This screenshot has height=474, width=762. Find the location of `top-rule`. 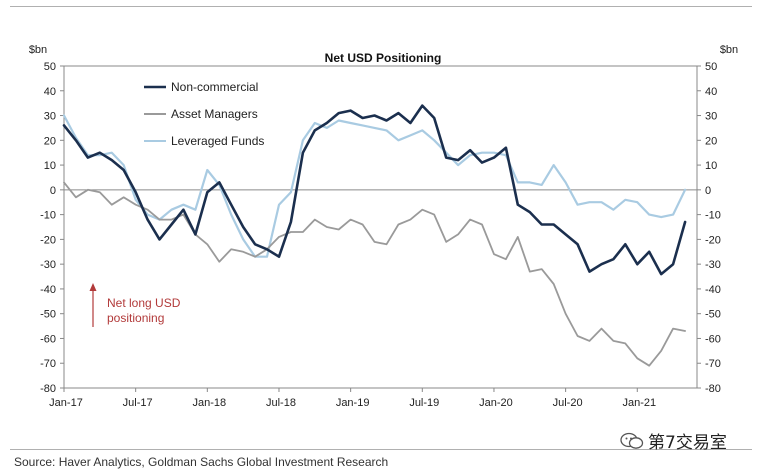

top-rule is located at coordinates (381, 6).